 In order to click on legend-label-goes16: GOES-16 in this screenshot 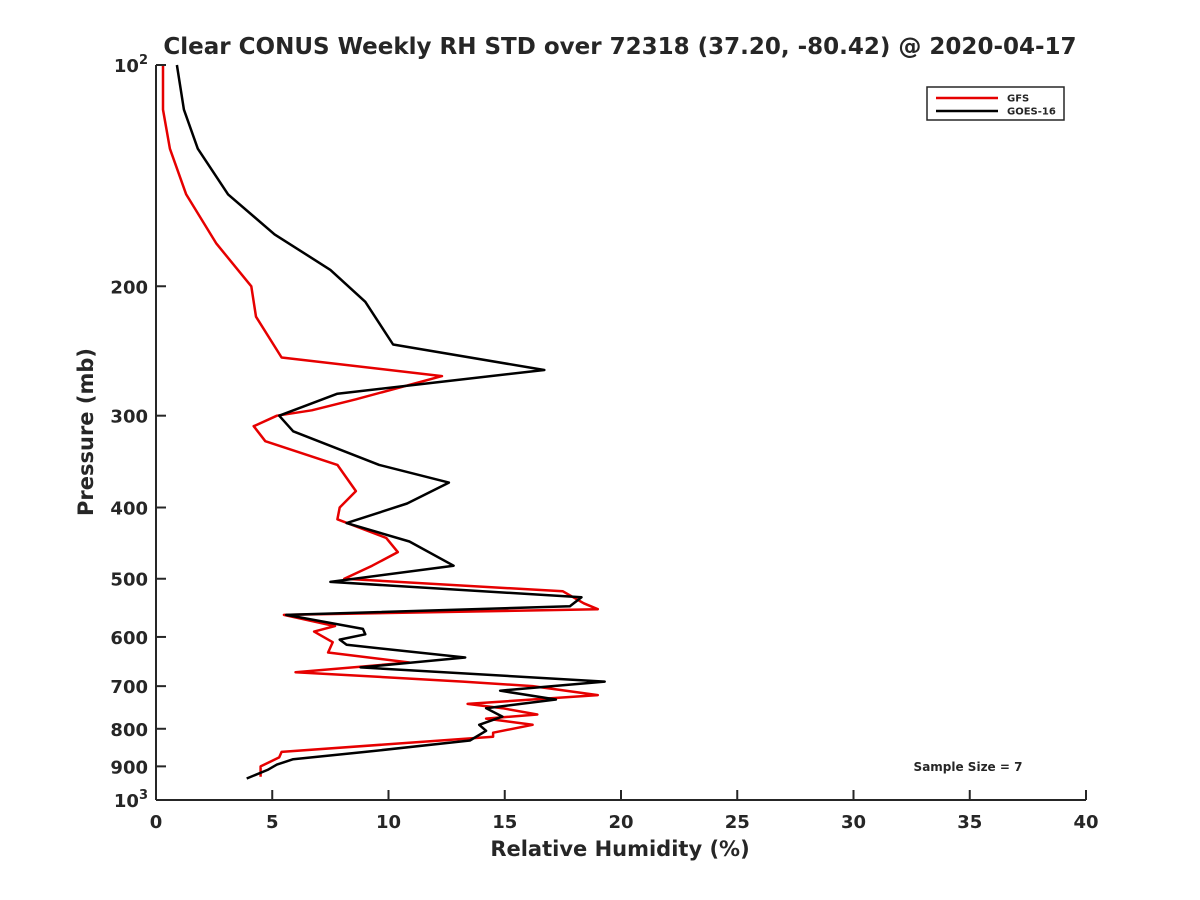, I will do `click(1031, 112)`.